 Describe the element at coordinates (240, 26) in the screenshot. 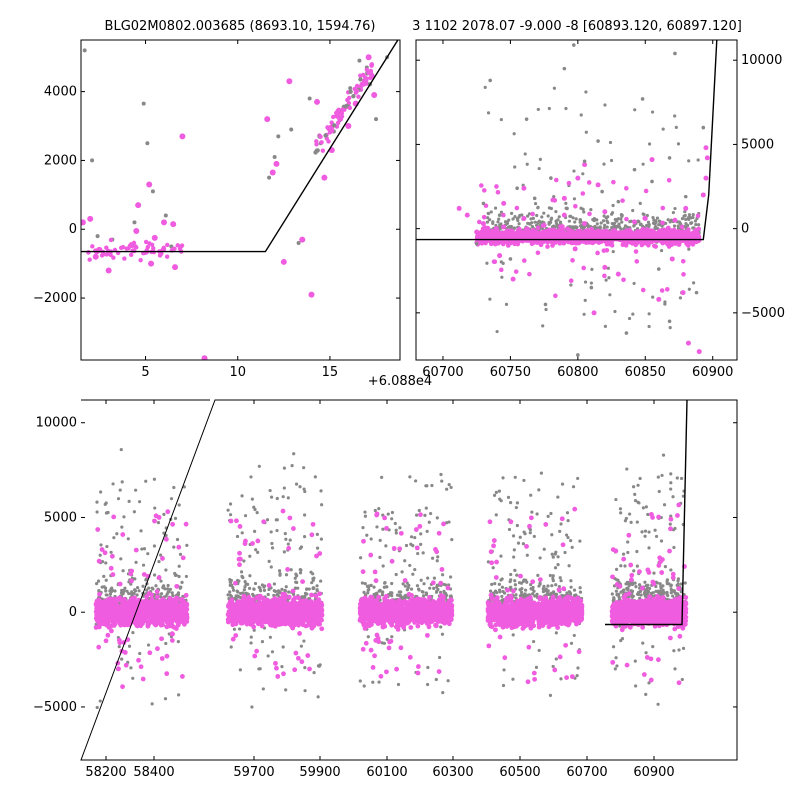

I see `topleft-title: BLG02M0802.003685 (8693.10, 1594.76)` at that location.